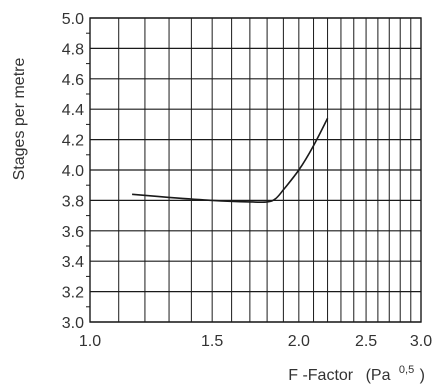 The image size is (435, 390). What do you see at coordinates (73, 293) in the screenshot?
I see `y-tick-label: 3.2` at bounding box center [73, 293].